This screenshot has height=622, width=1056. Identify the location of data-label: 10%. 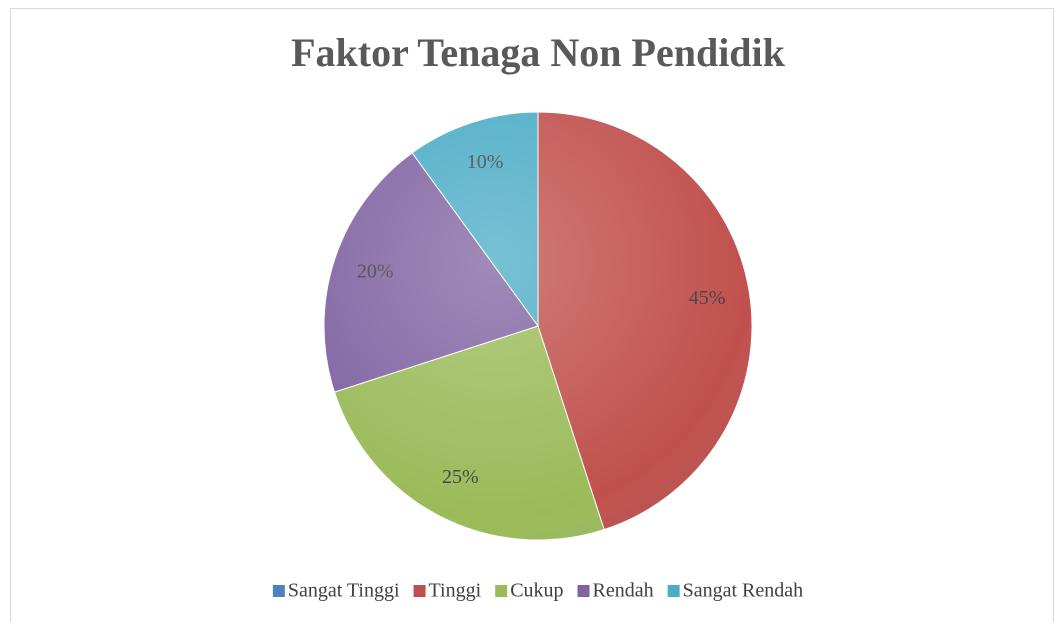
(485, 162).